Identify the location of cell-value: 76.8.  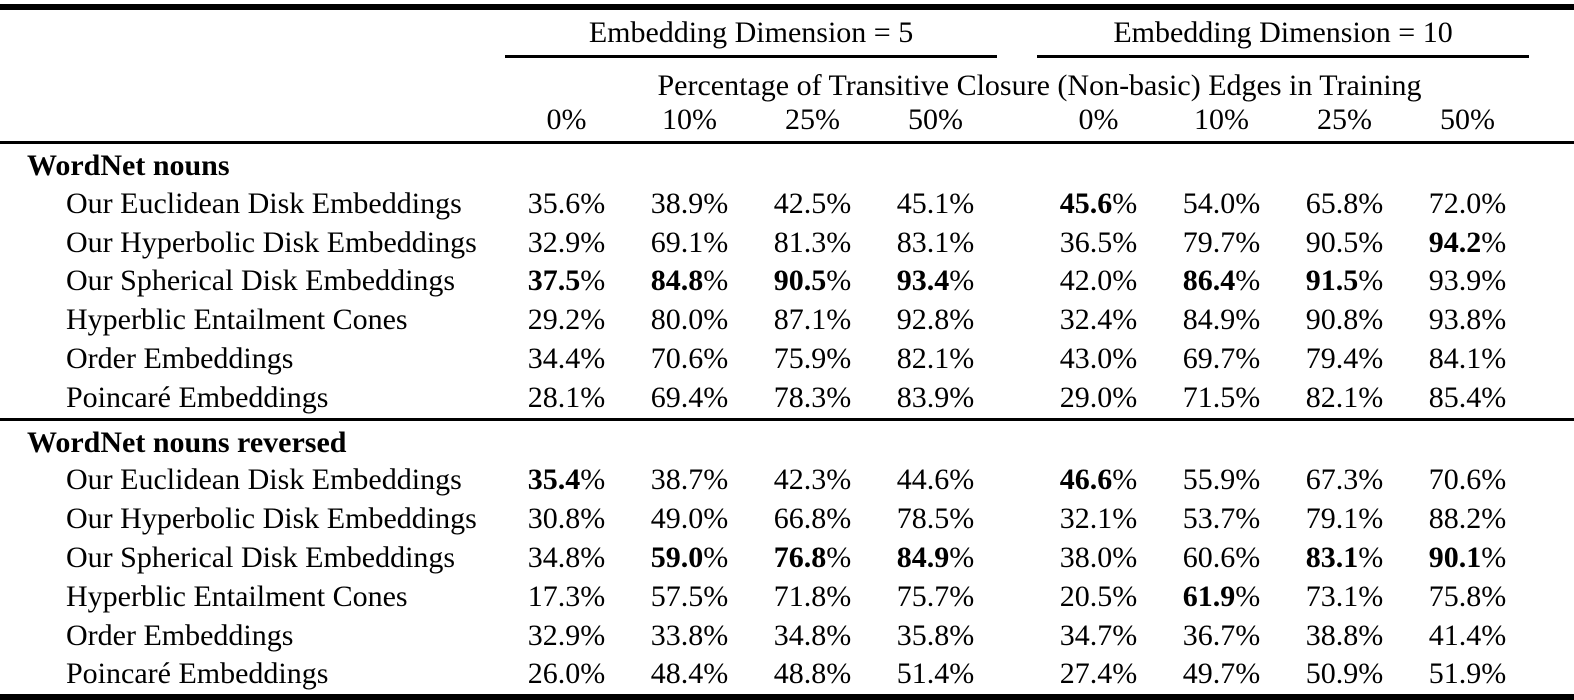
(800, 557).